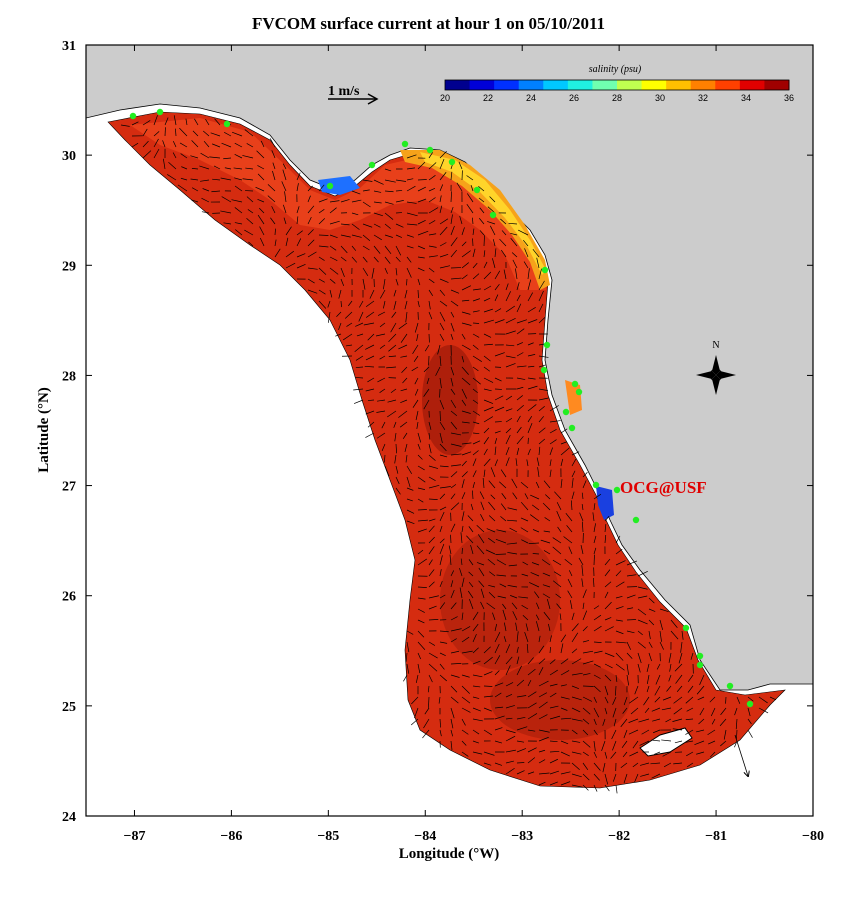 The image size is (857, 907). I want to click on x-tick-label: −82, so click(619, 836).